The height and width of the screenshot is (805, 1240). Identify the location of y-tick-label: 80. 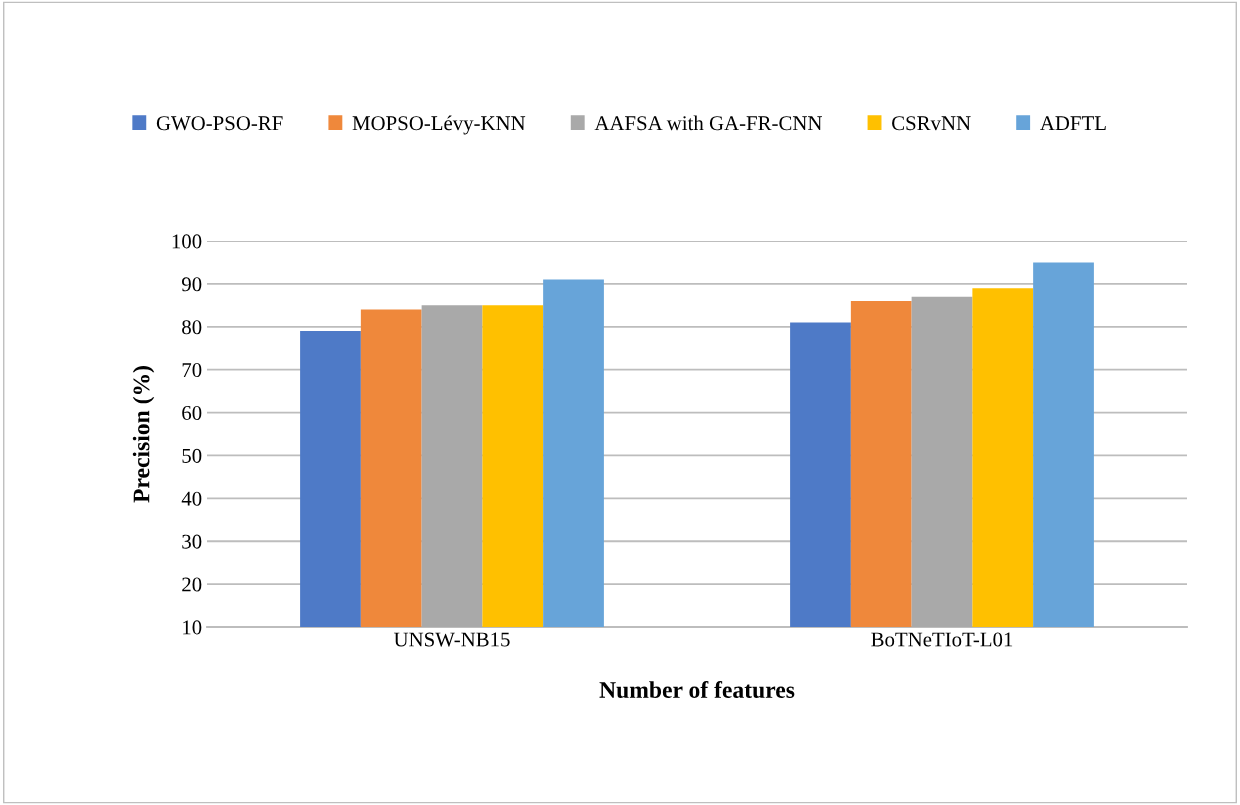
(192, 327).